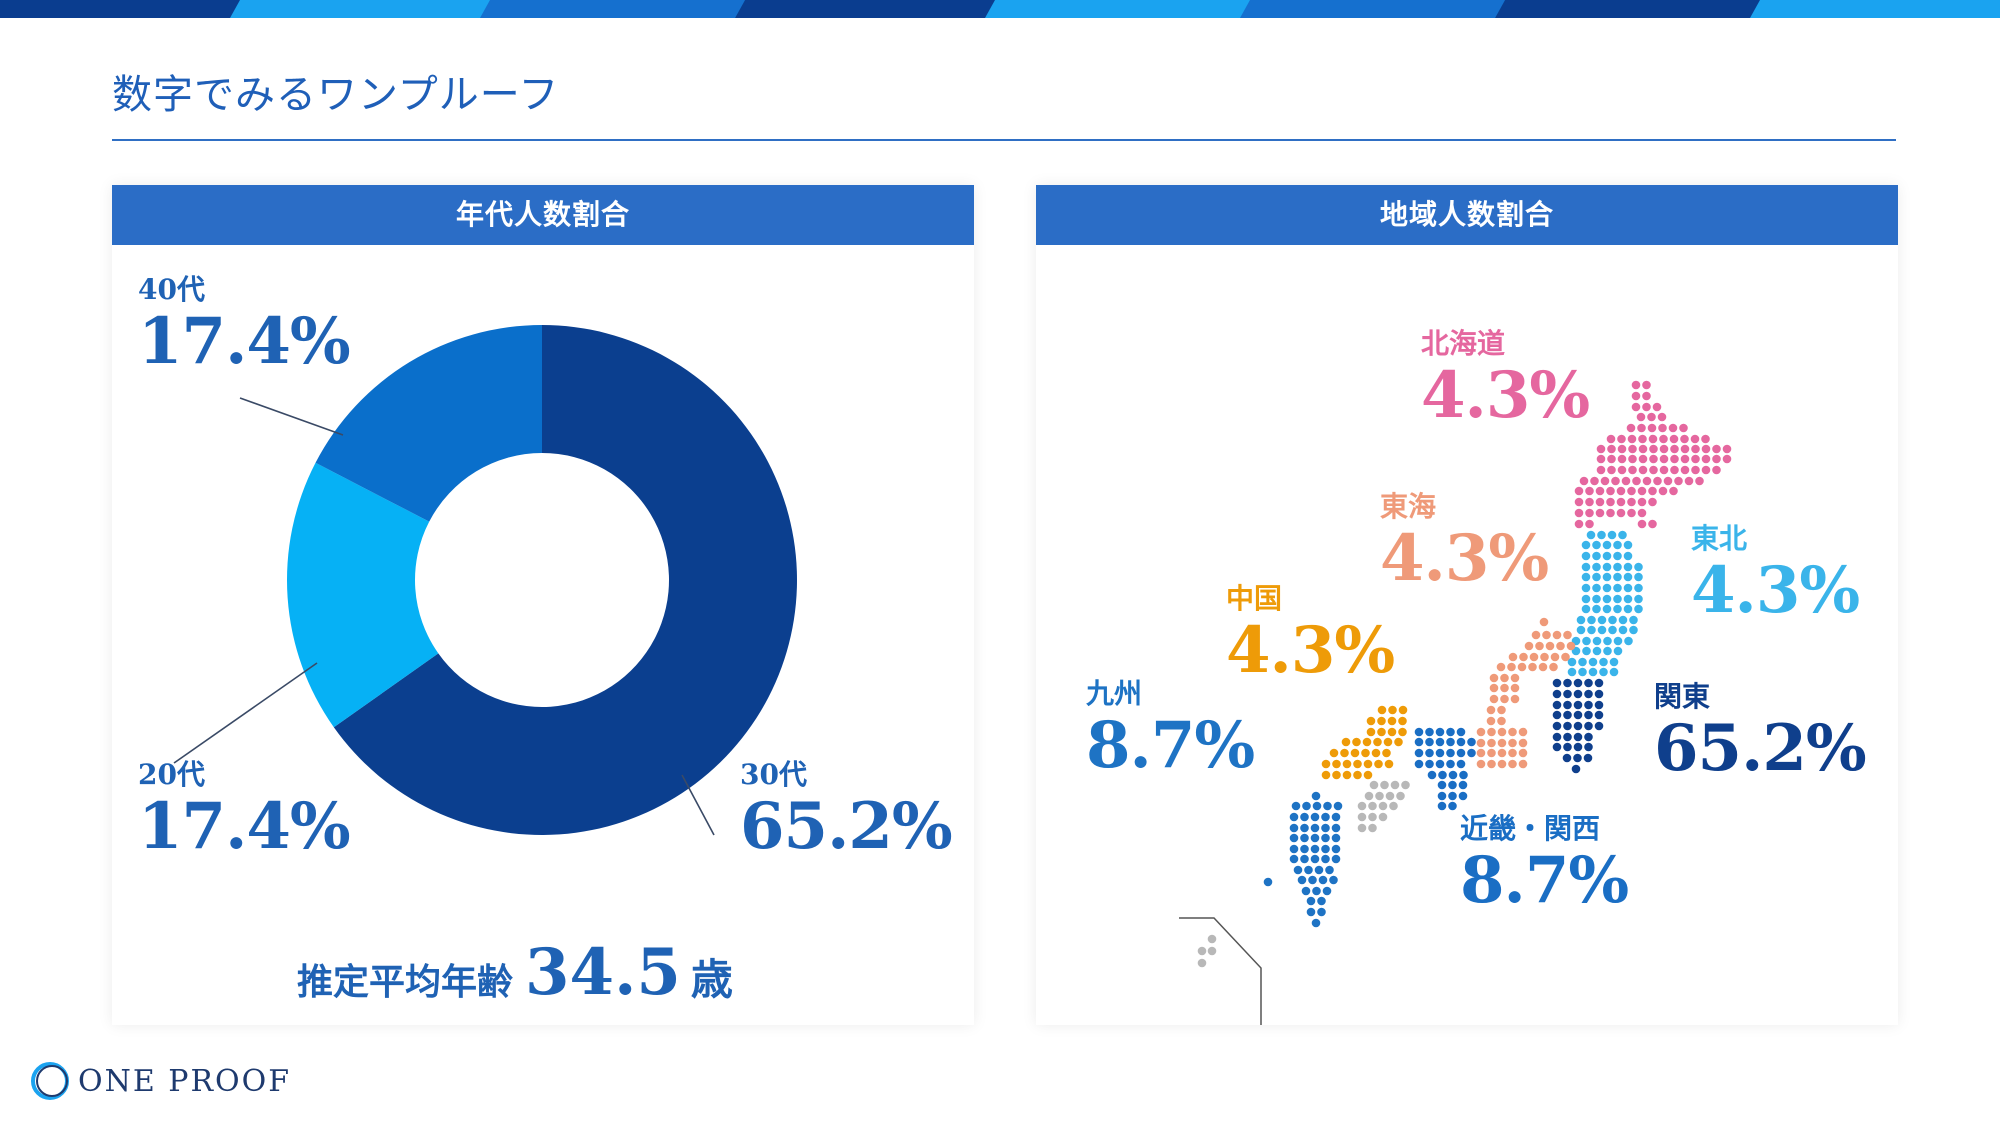 Image resolution: width=2000 pixels, height=1124 pixels. I want to click on age-donut-chart, so click(485, 580).